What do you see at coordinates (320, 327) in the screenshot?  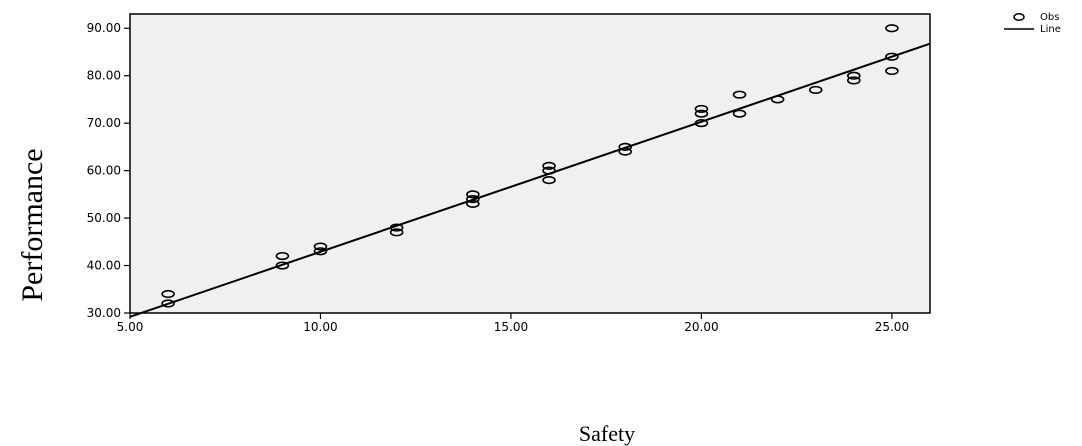 I see `x-tick-label: 10.00` at bounding box center [320, 327].